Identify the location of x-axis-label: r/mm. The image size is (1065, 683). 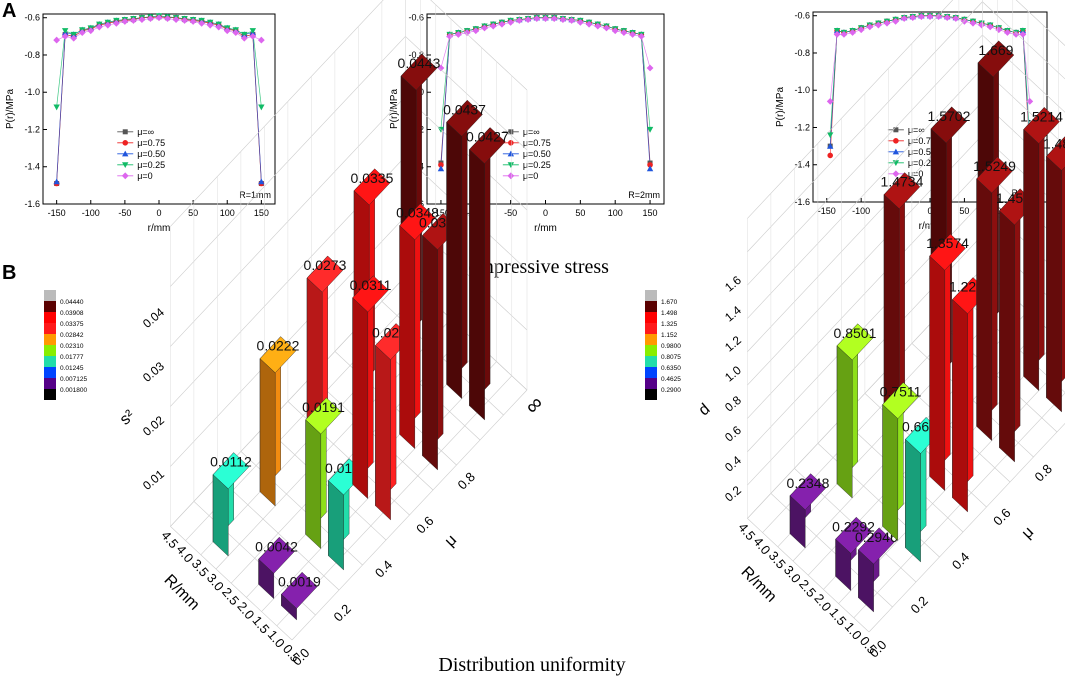
(545, 228).